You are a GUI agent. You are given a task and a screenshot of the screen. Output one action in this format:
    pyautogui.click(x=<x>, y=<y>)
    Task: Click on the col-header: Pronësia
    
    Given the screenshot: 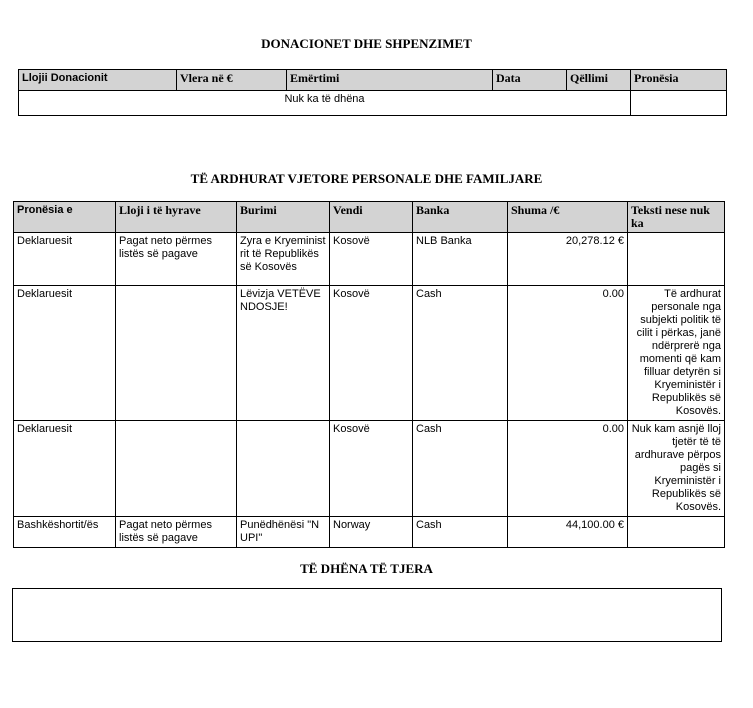 What is the action you would take?
    pyautogui.click(x=678, y=80)
    